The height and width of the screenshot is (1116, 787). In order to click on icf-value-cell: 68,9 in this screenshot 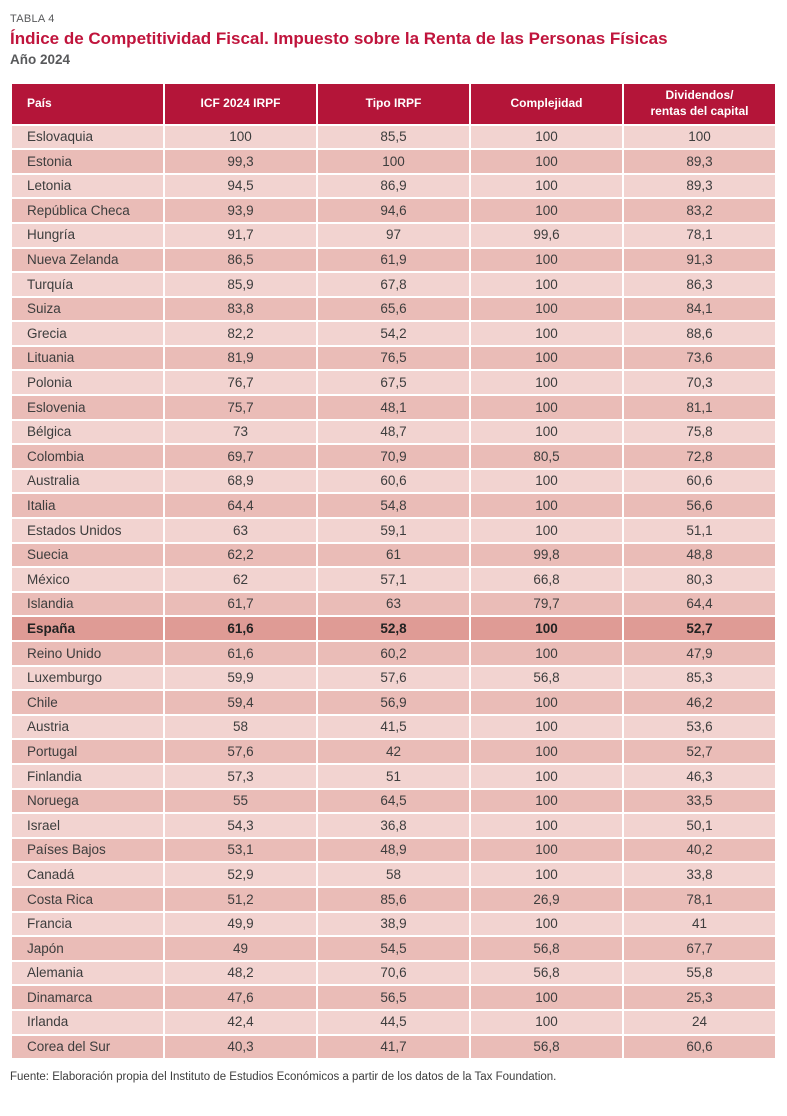, I will do `click(240, 481)`.